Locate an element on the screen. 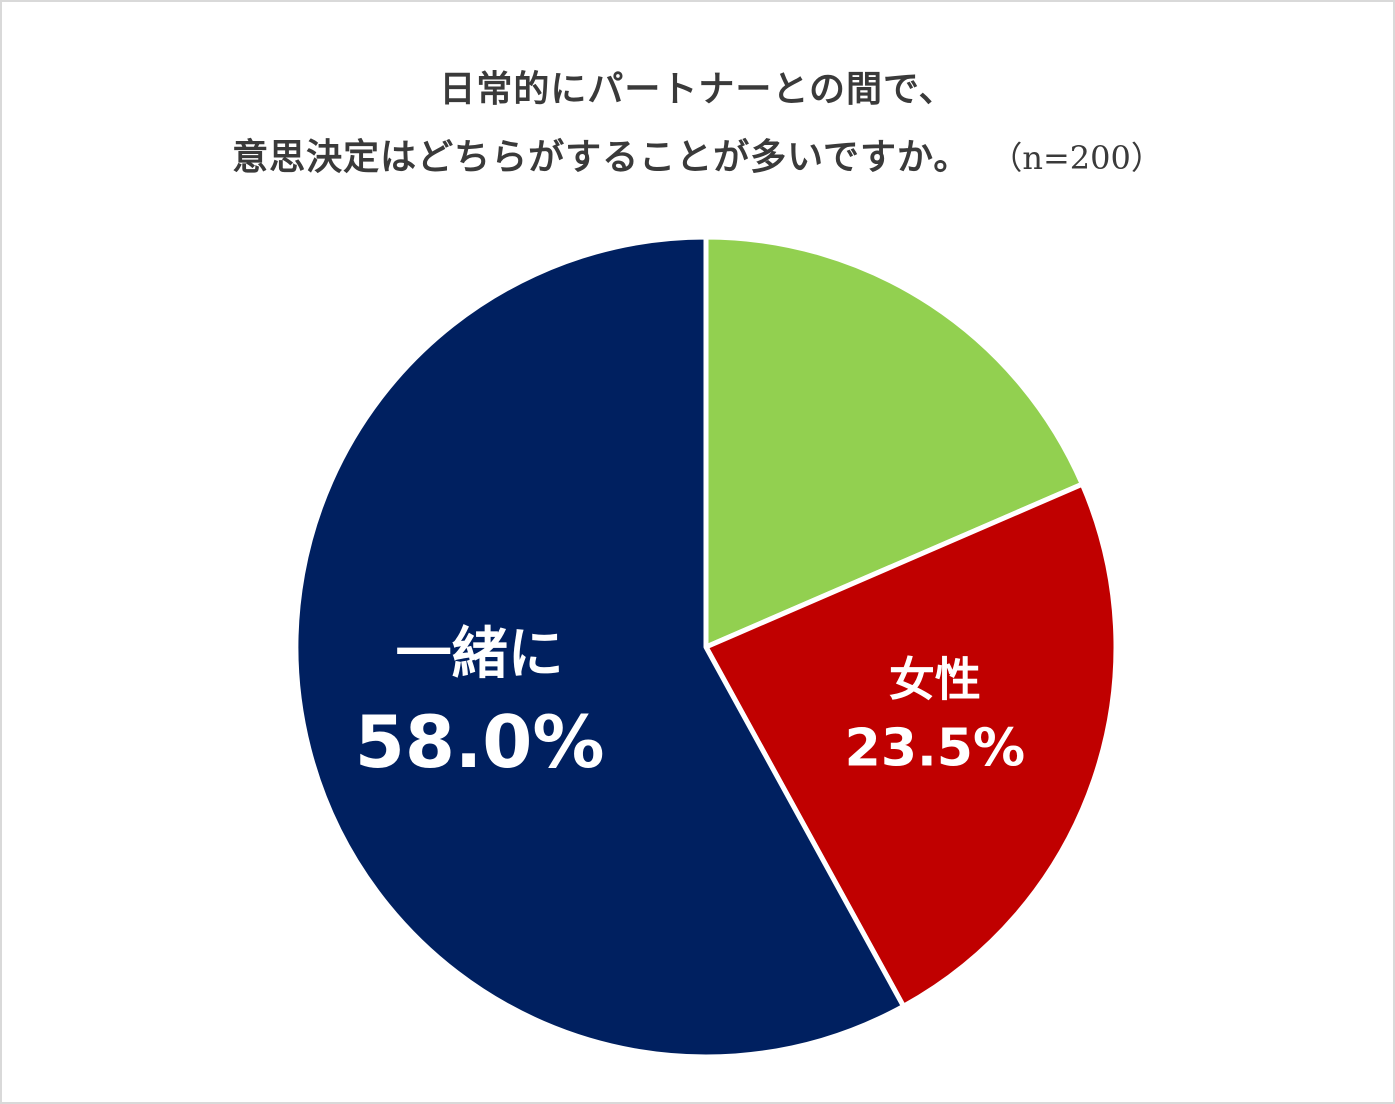  slice-label-1: 女性 is located at coordinates (935, 679).